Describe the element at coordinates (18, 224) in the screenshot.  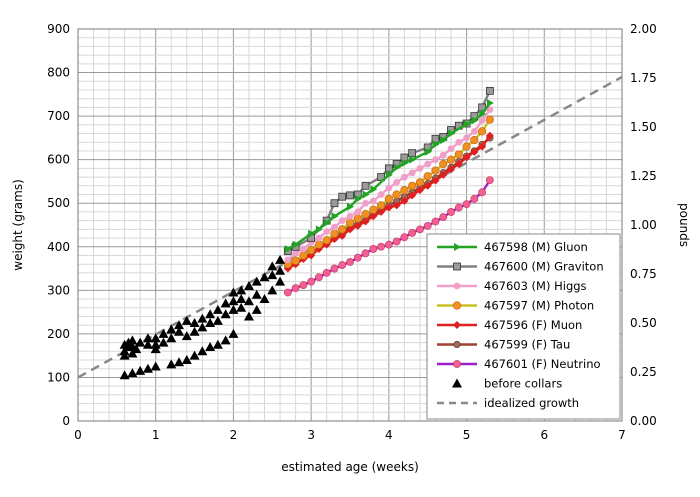
I see `y-axis-title: weight (grams)` at that location.